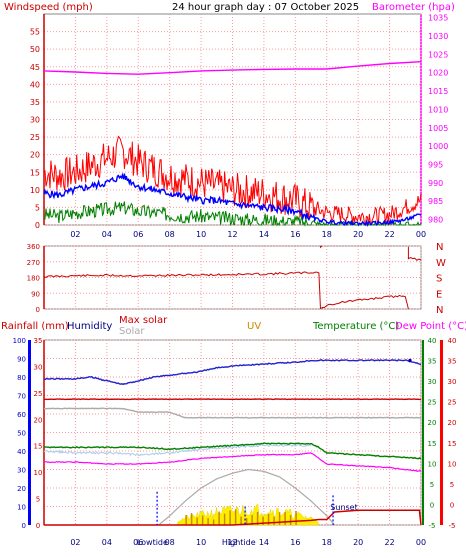  Describe the element at coordinates (35, 137) in the screenshot. I see `windspeed-tick-label: 25` at that location.